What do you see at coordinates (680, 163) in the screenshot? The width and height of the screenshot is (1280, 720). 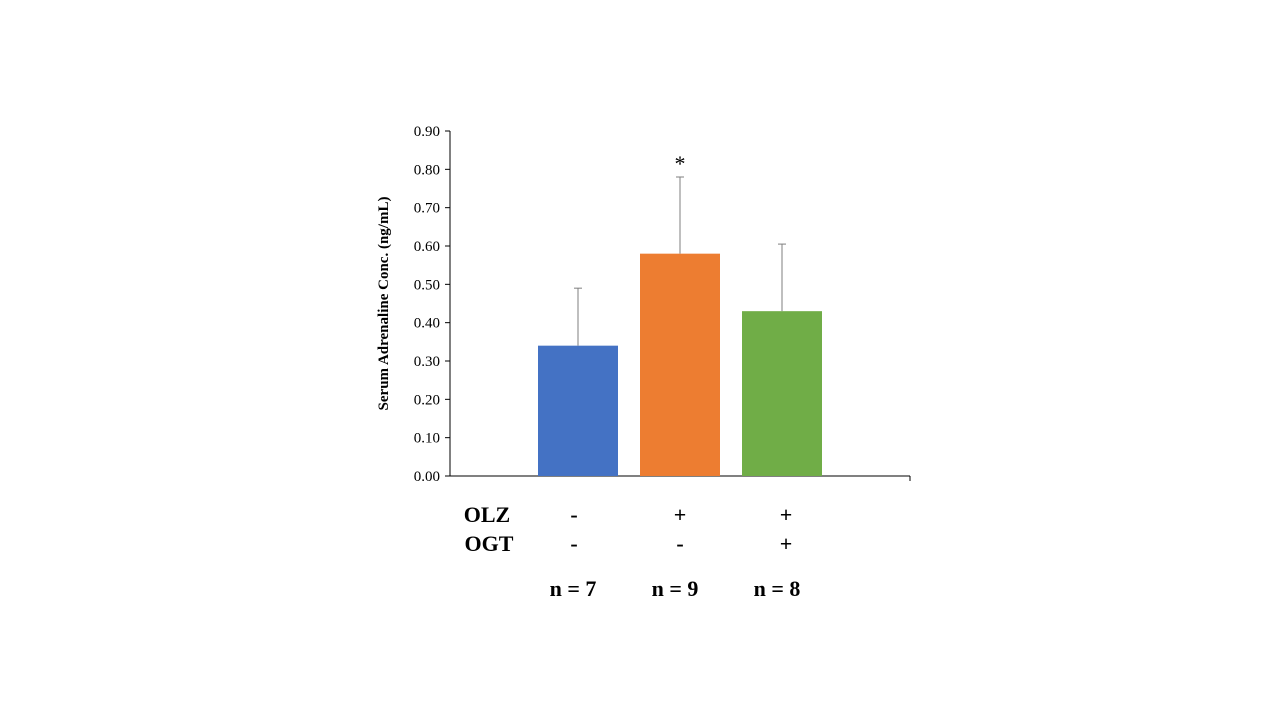 I see `significance-marker-2: *` at bounding box center [680, 163].